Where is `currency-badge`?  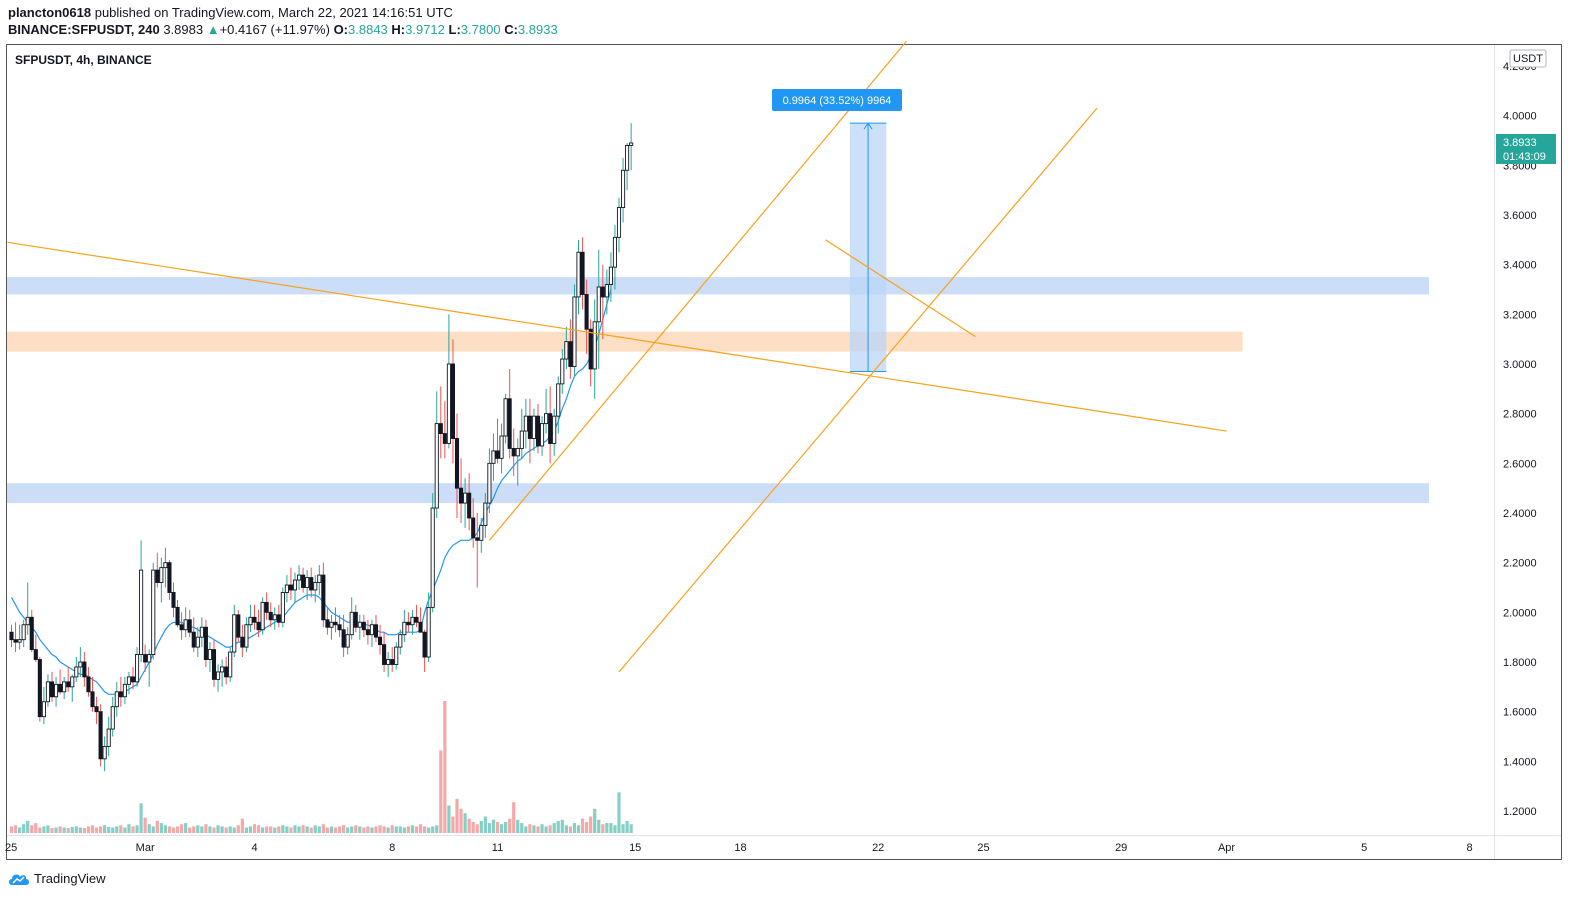
currency-badge is located at coordinates (1528, 58).